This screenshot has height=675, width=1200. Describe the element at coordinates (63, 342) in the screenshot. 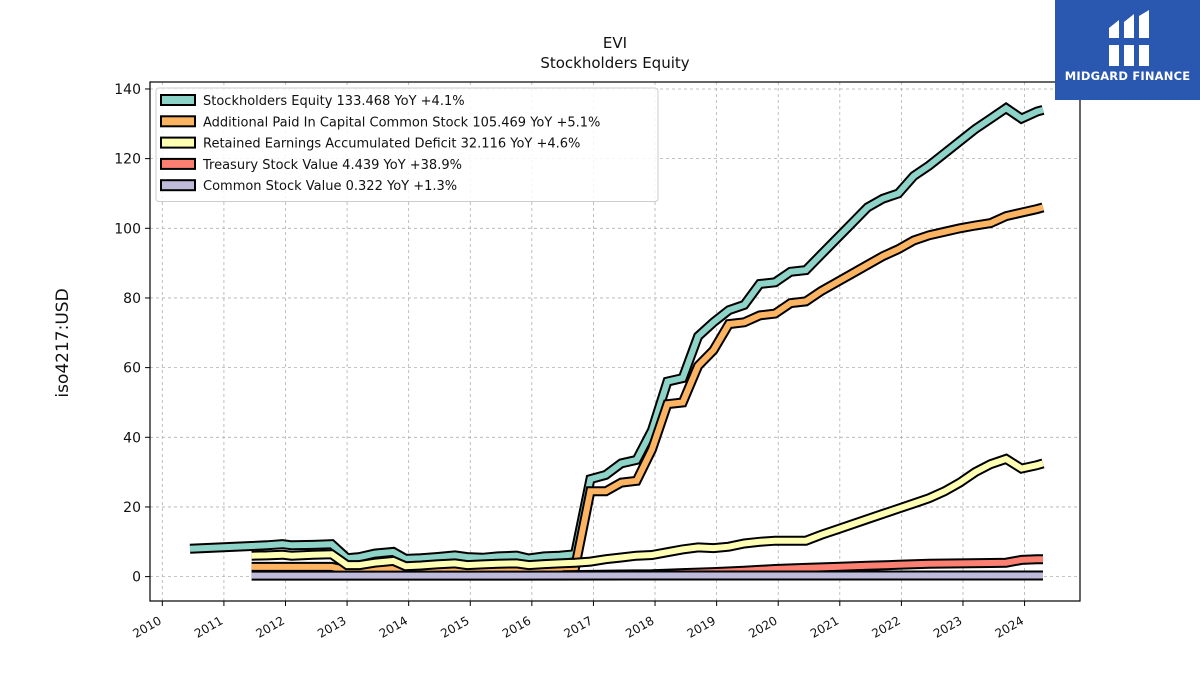

I see `y-axis-label: iso4217:USD` at that location.